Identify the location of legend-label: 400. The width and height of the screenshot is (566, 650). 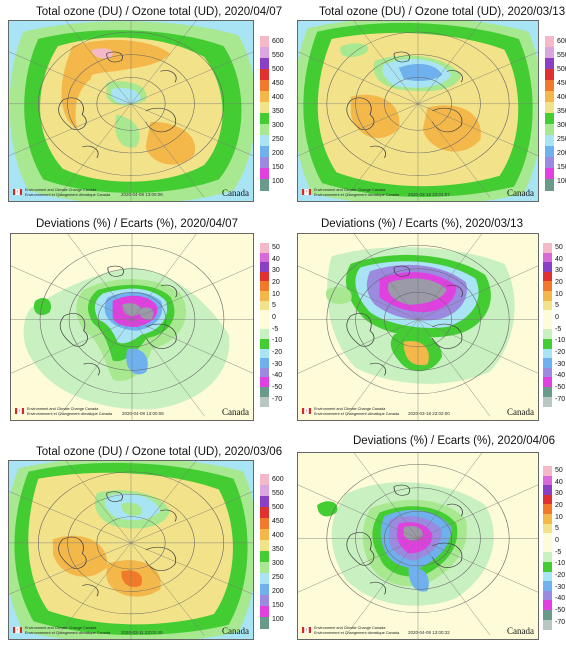
(561, 97).